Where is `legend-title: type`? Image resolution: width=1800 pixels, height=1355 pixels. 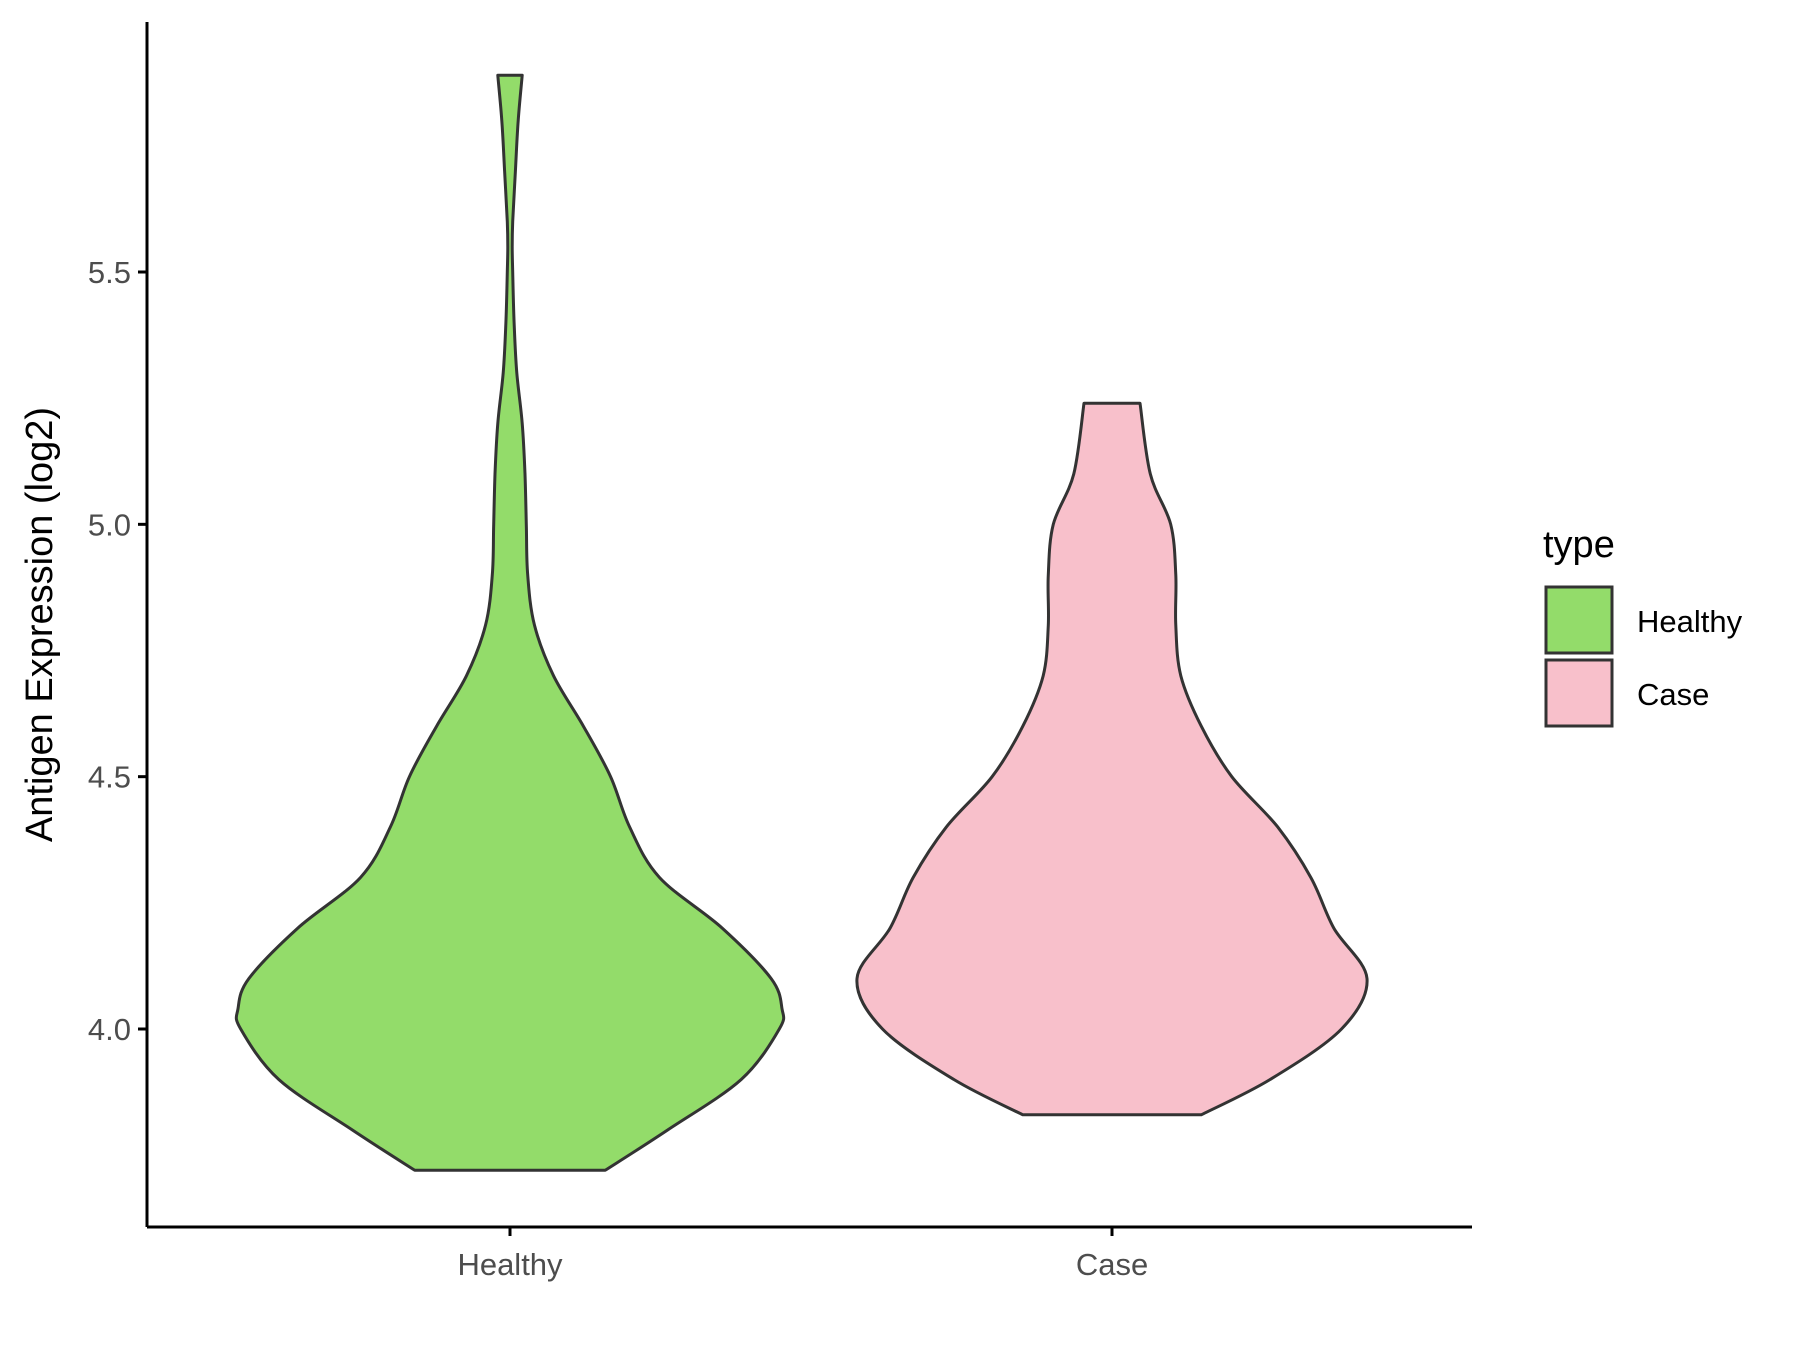 legend-title: type is located at coordinates (1579, 545).